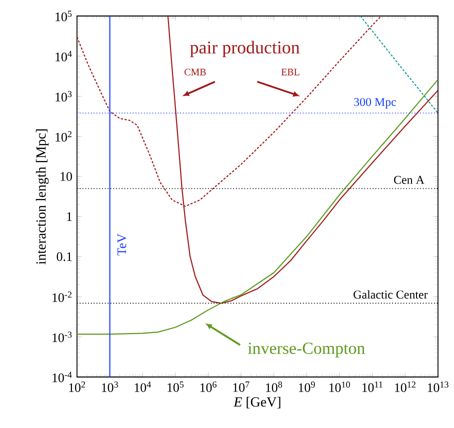 This screenshot has width=454, height=428. I want to click on x-tick-label: 10$^{13}$, so click(438, 387).